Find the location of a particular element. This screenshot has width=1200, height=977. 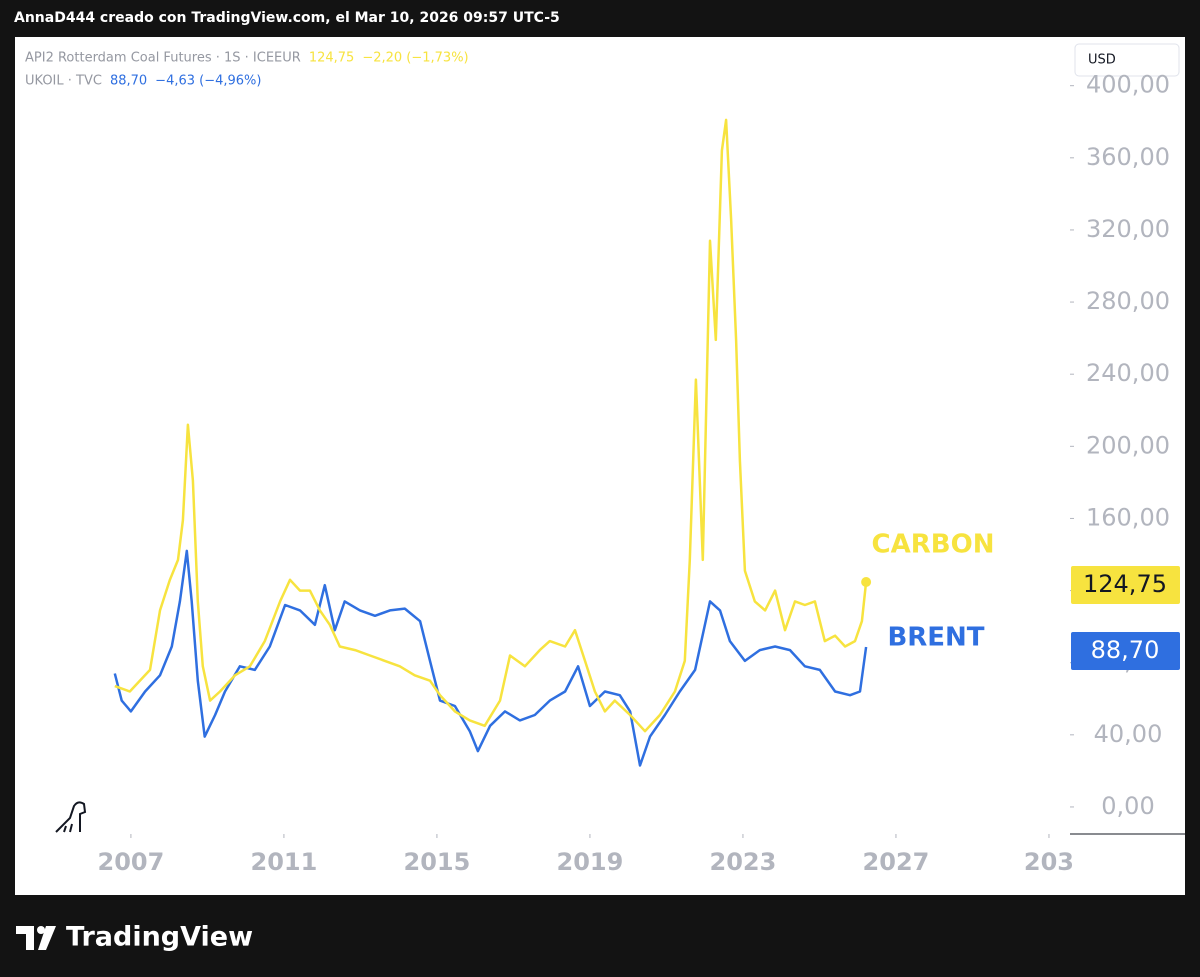

series-line is located at coordinates (490, 658).